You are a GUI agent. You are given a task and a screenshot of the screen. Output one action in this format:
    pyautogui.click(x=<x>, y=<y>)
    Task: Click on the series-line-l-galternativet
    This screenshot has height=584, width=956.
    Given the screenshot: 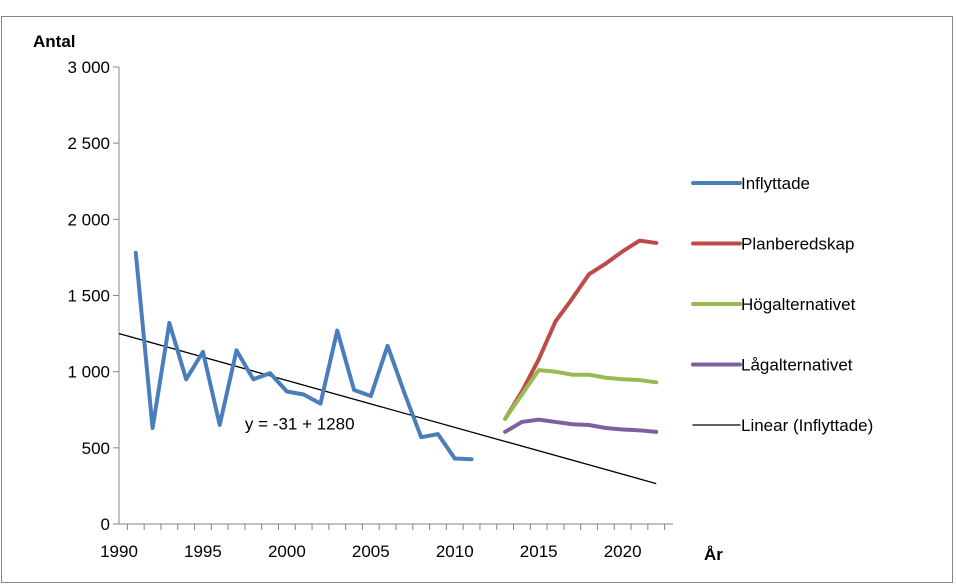 What is the action you would take?
    pyautogui.click(x=581, y=425)
    